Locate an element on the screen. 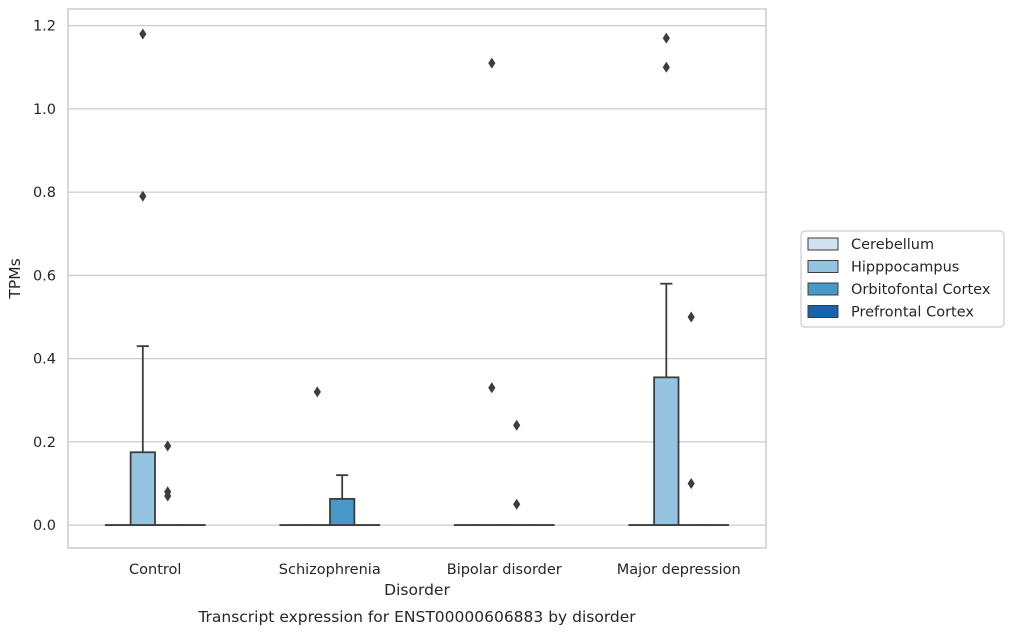 Image resolution: width=1014 pixels, height=634 pixels. legend-label: Hipppocampus is located at coordinates (905, 268).